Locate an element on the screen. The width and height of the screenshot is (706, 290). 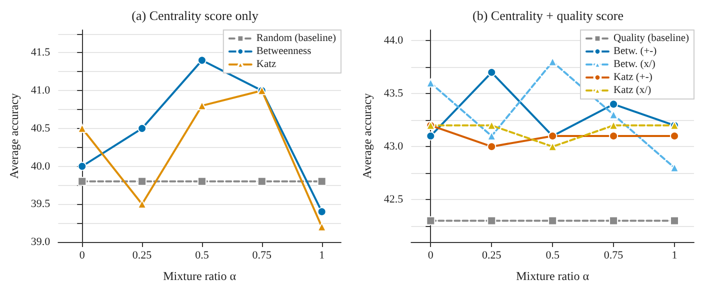
legend-label: Katz (+-) is located at coordinates (633, 77).